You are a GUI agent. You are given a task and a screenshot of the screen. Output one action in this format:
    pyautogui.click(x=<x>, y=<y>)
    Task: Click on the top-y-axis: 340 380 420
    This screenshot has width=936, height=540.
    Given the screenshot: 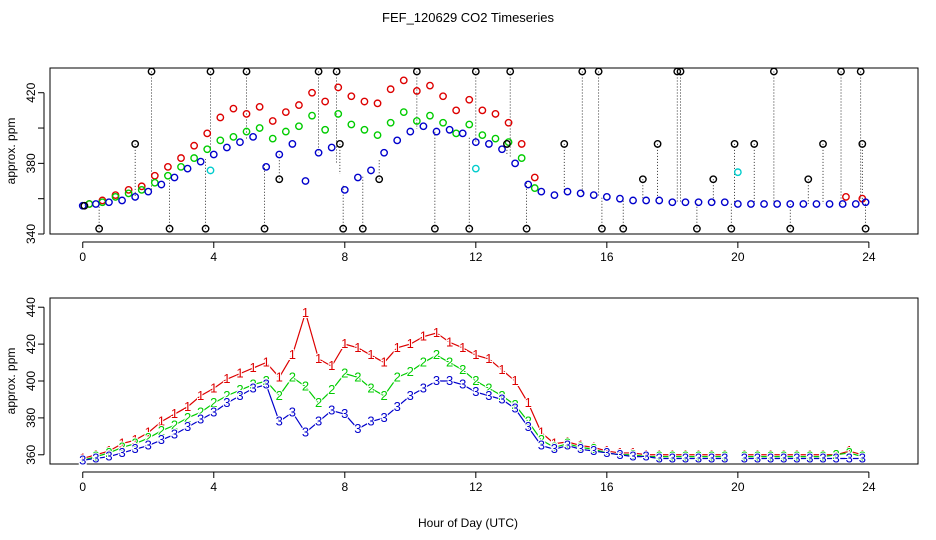 What is the action you would take?
    pyautogui.click(x=34, y=163)
    